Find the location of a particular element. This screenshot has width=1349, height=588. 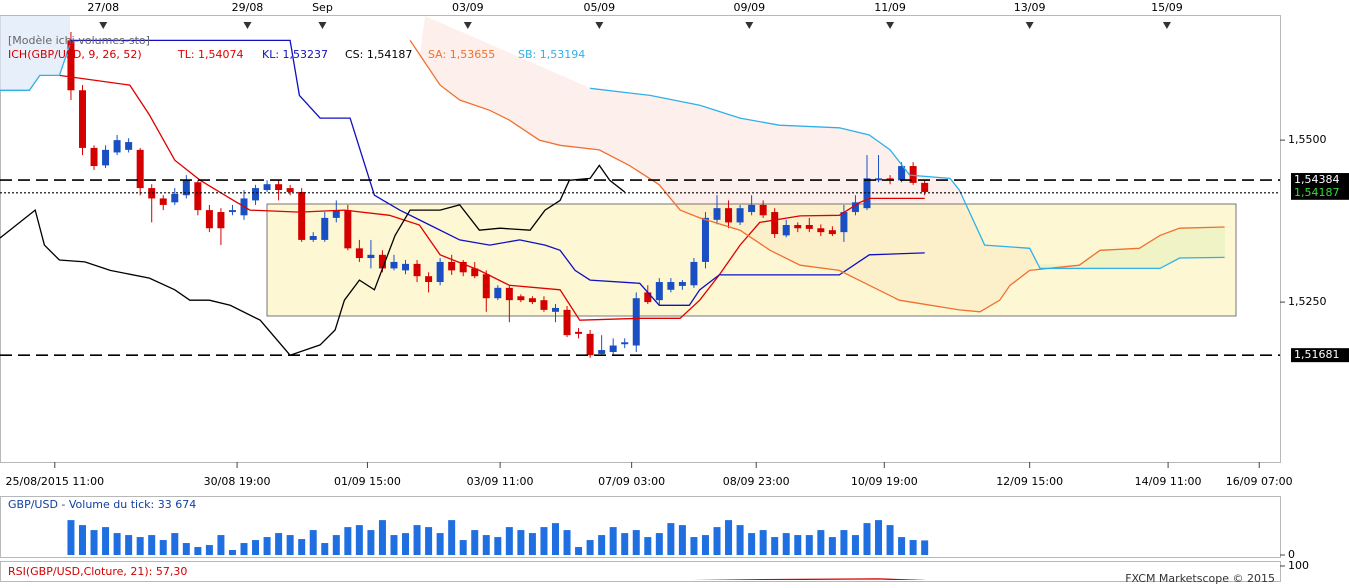

volume-panel-frame is located at coordinates (640, 527).